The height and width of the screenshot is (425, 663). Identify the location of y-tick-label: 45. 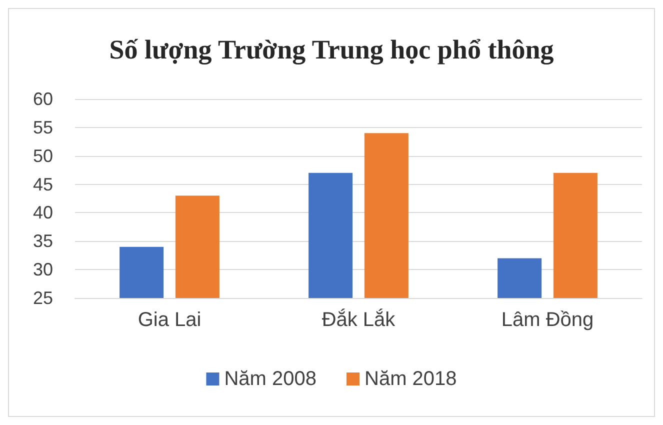
(42, 184).